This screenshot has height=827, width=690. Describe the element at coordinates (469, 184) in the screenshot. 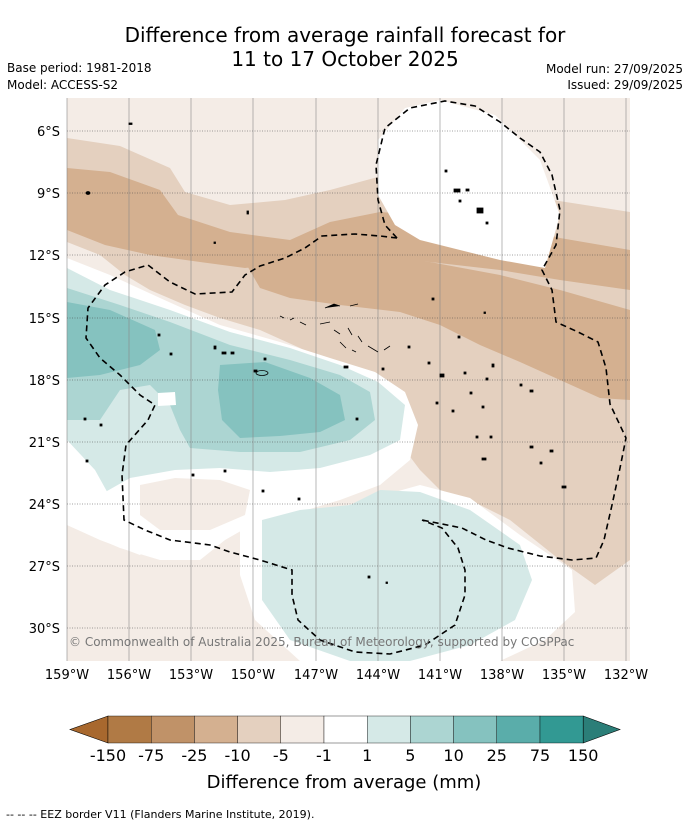

I see `band-near-average-north` at that location.